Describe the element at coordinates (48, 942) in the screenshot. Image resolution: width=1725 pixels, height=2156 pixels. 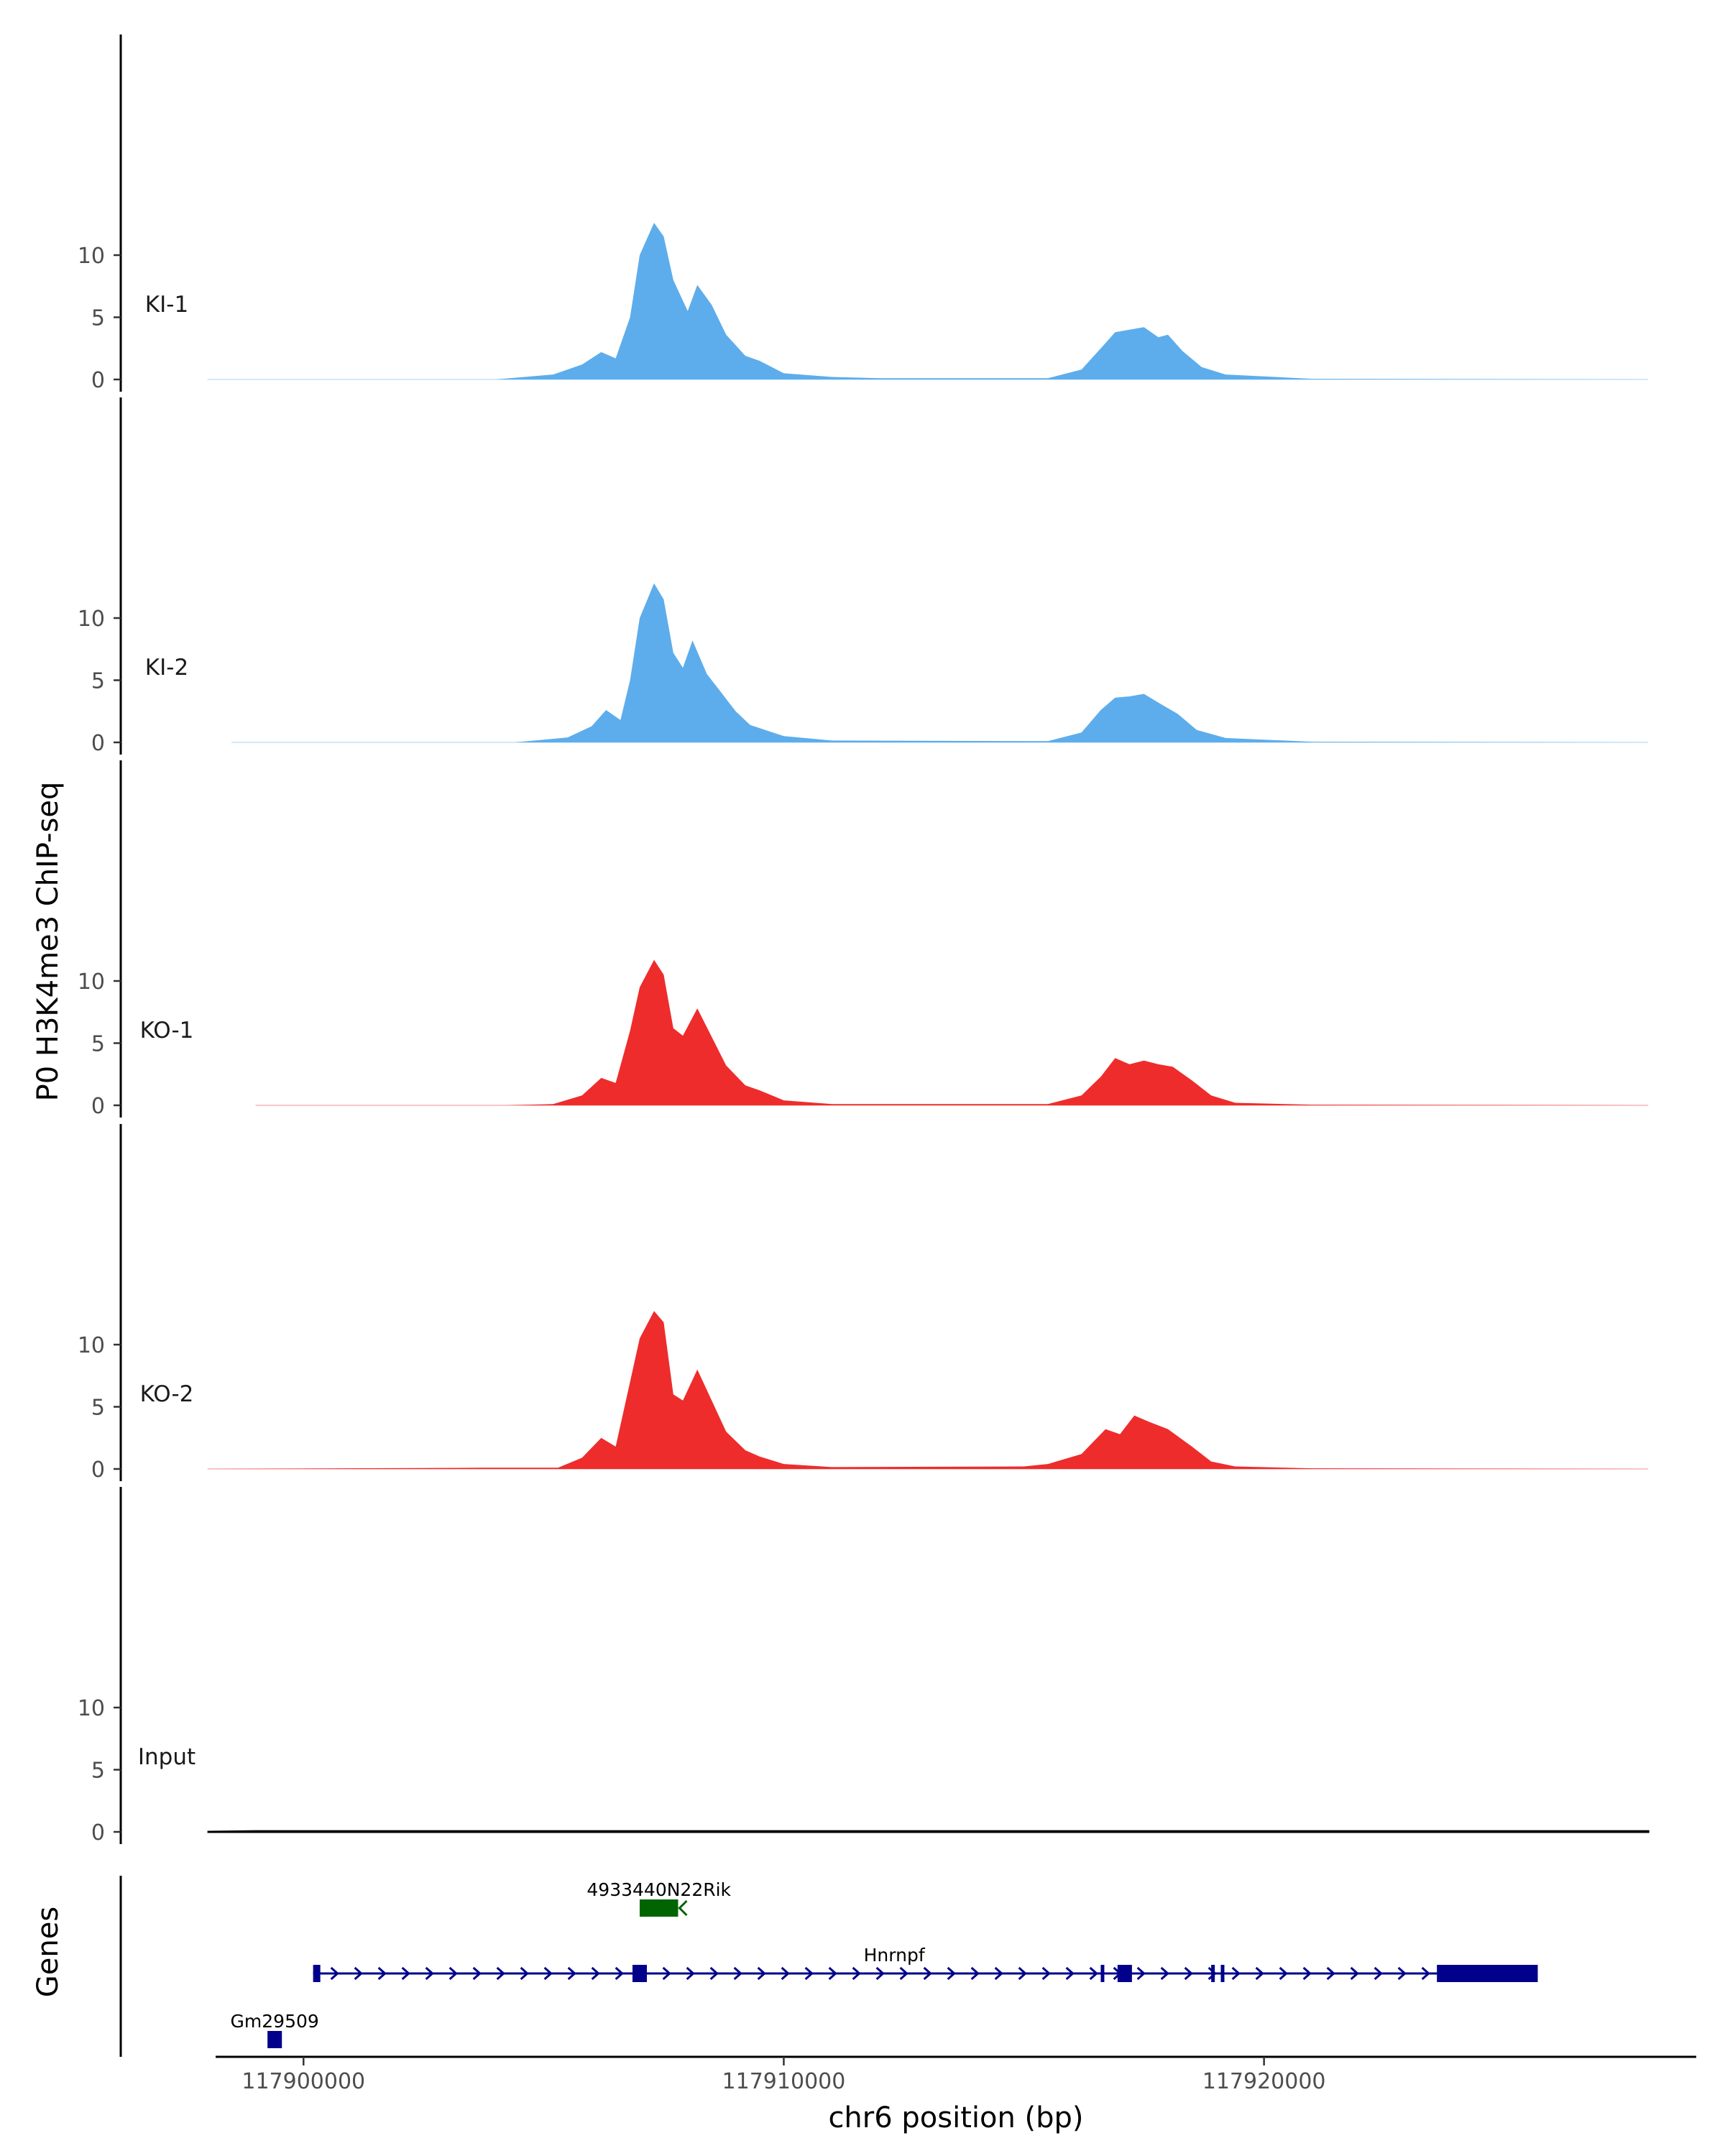
I see `y-axis-title: P0 H3K4me3 ChIP-seq` at that location.